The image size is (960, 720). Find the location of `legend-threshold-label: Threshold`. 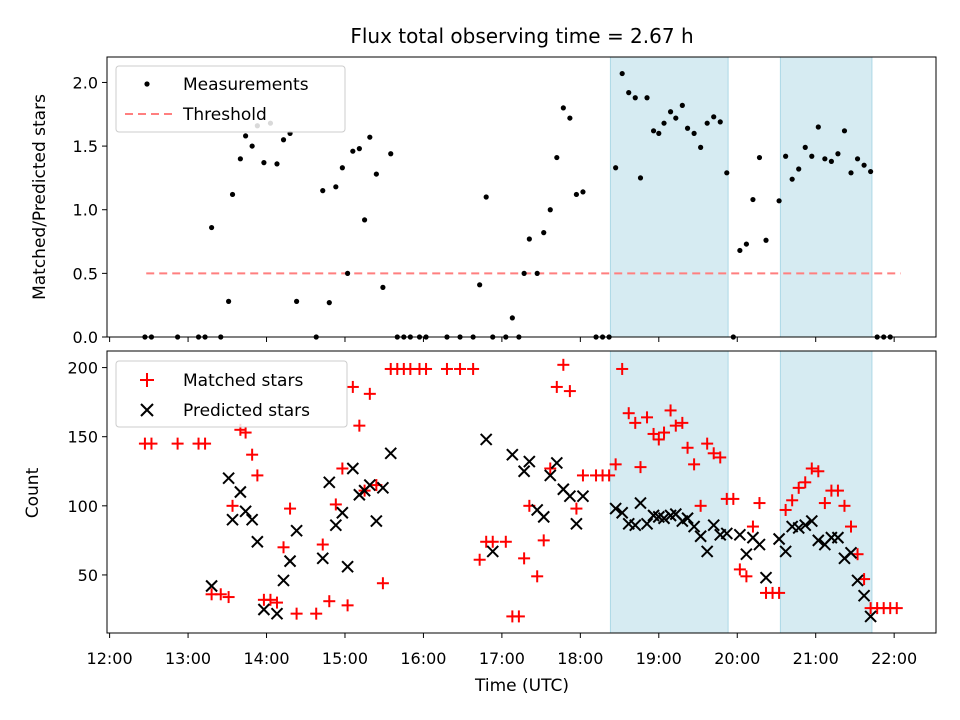

legend-threshold-label: Threshold is located at coordinates (224, 115).